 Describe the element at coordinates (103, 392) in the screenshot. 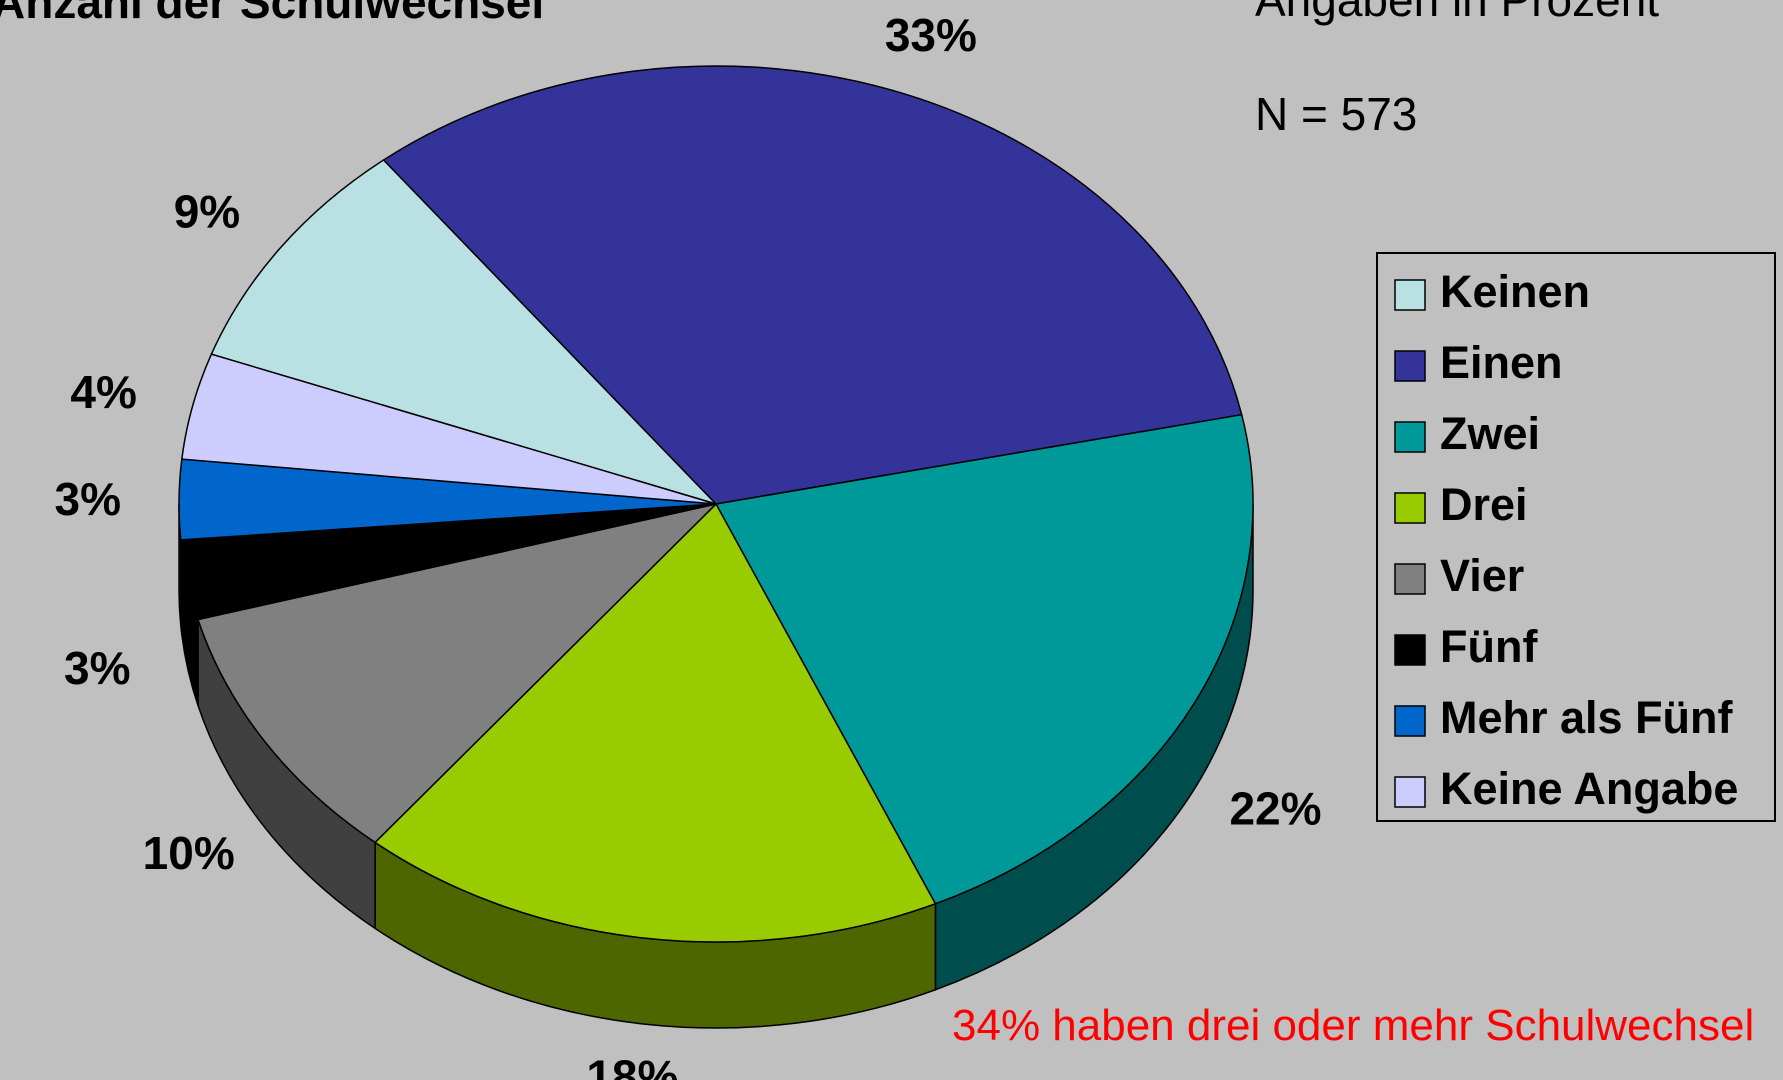

I see `data-label: 4%` at that location.